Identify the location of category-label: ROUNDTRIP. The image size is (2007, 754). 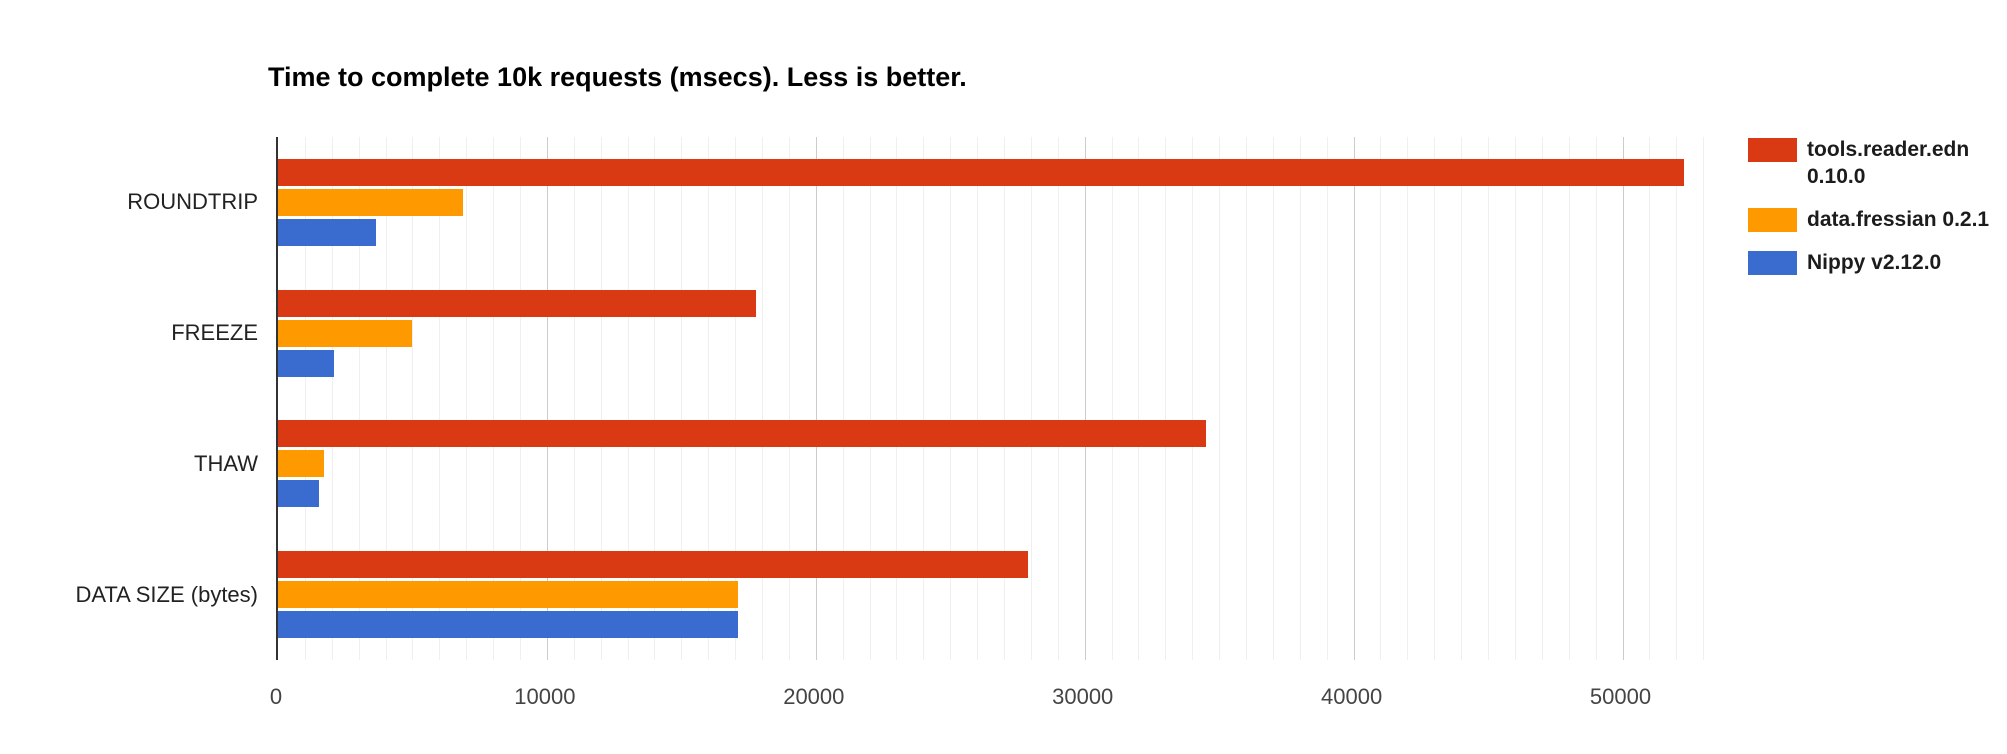
(192, 202).